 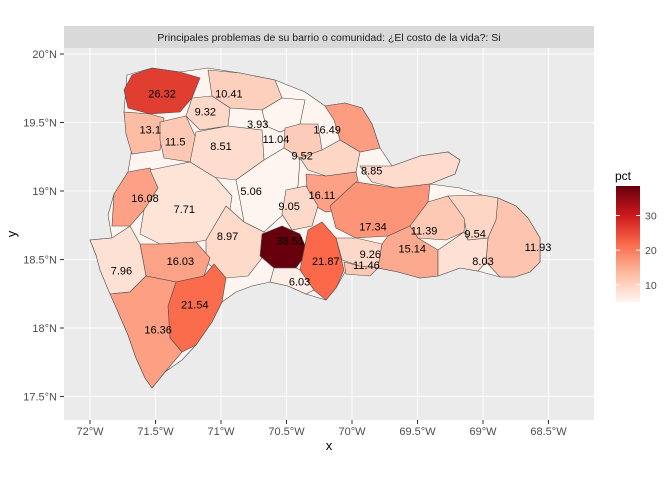 What do you see at coordinates (322, 196) in the screenshot?
I see `province-value-label: 16.11` at bounding box center [322, 196].